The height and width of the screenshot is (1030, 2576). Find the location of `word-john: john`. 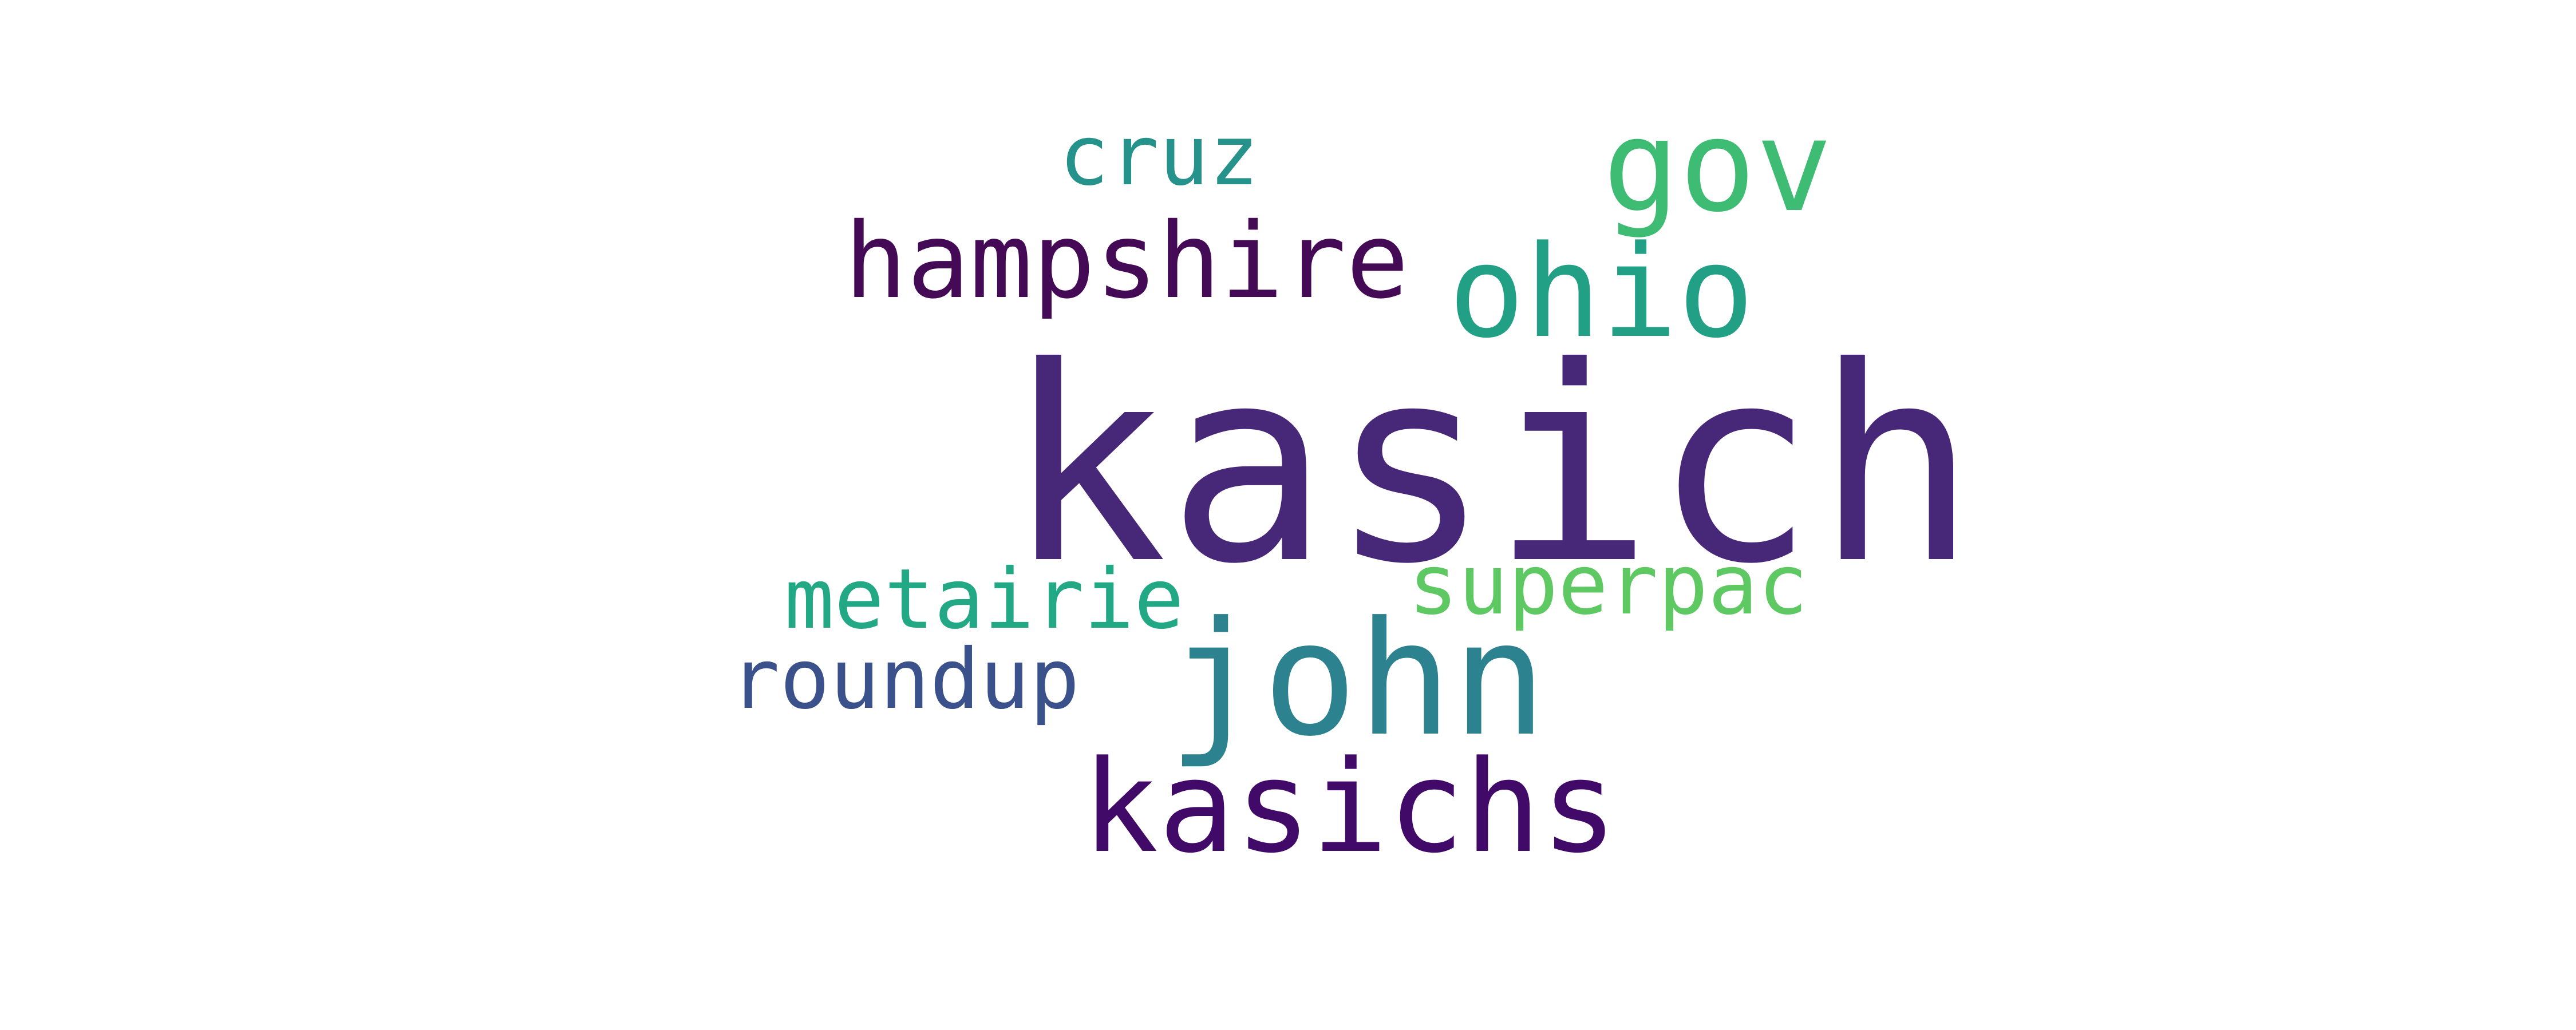

word-john: john is located at coordinates (1357, 679).